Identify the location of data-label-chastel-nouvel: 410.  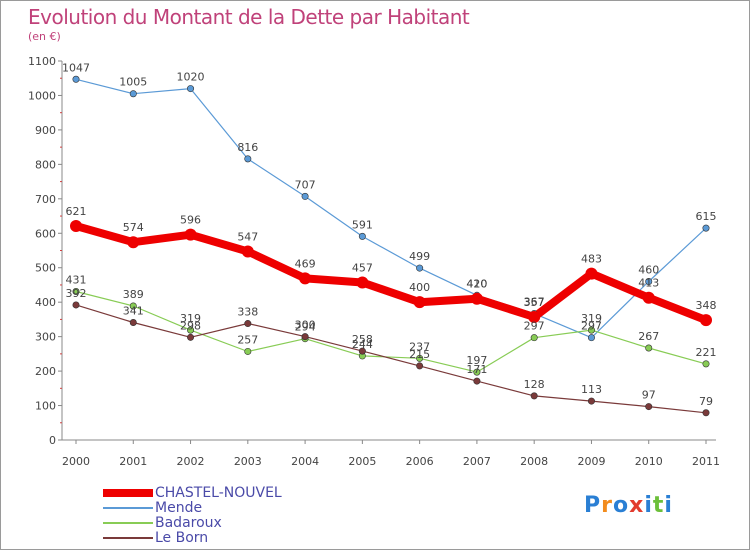
(476, 284).